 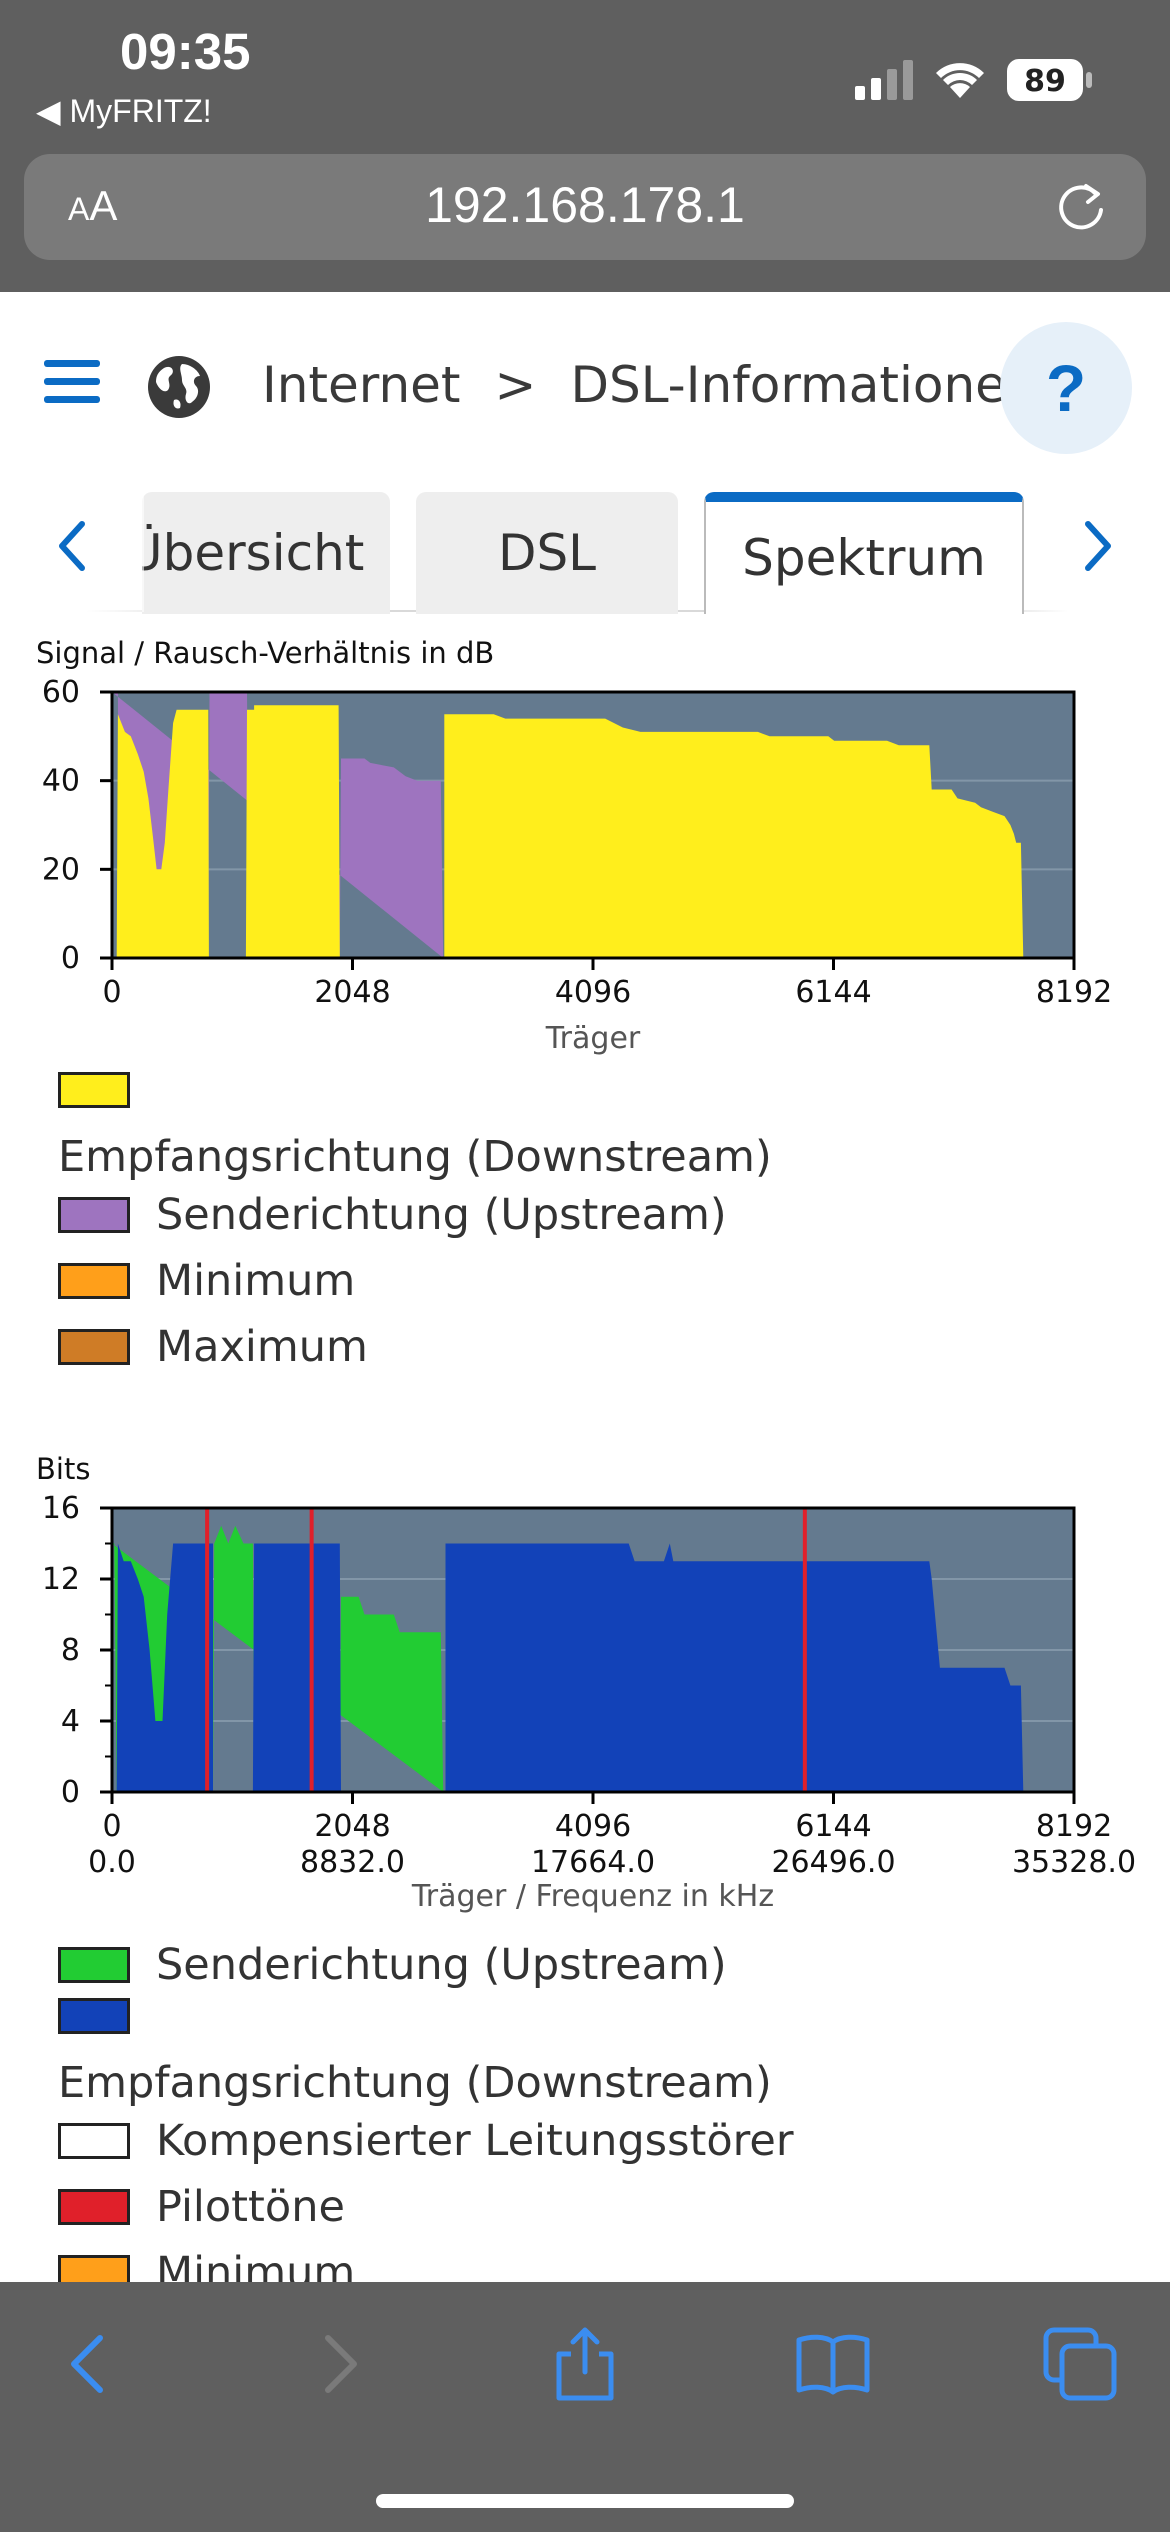 What do you see at coordinates (475, 2141) in the screenshot?
I see `legend-label: Kompensierter Leitungsstörer` at bounding box center [475, 2141].